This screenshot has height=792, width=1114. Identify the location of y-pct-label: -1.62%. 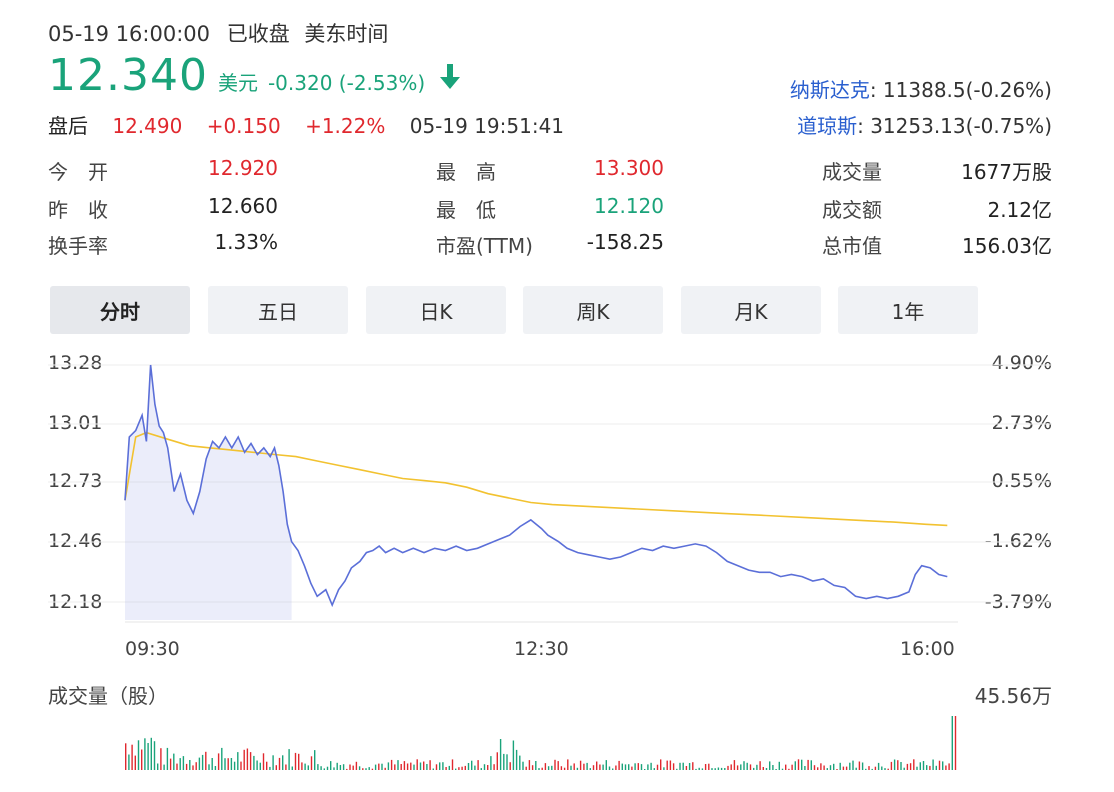
(1018, 541).